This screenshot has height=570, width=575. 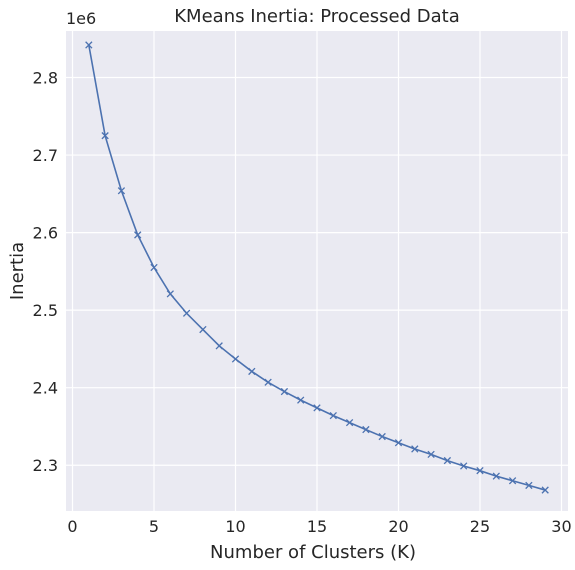 I want to click on chart-title: KMeans Inertia: Processed Data, so click(x=317, y=16).